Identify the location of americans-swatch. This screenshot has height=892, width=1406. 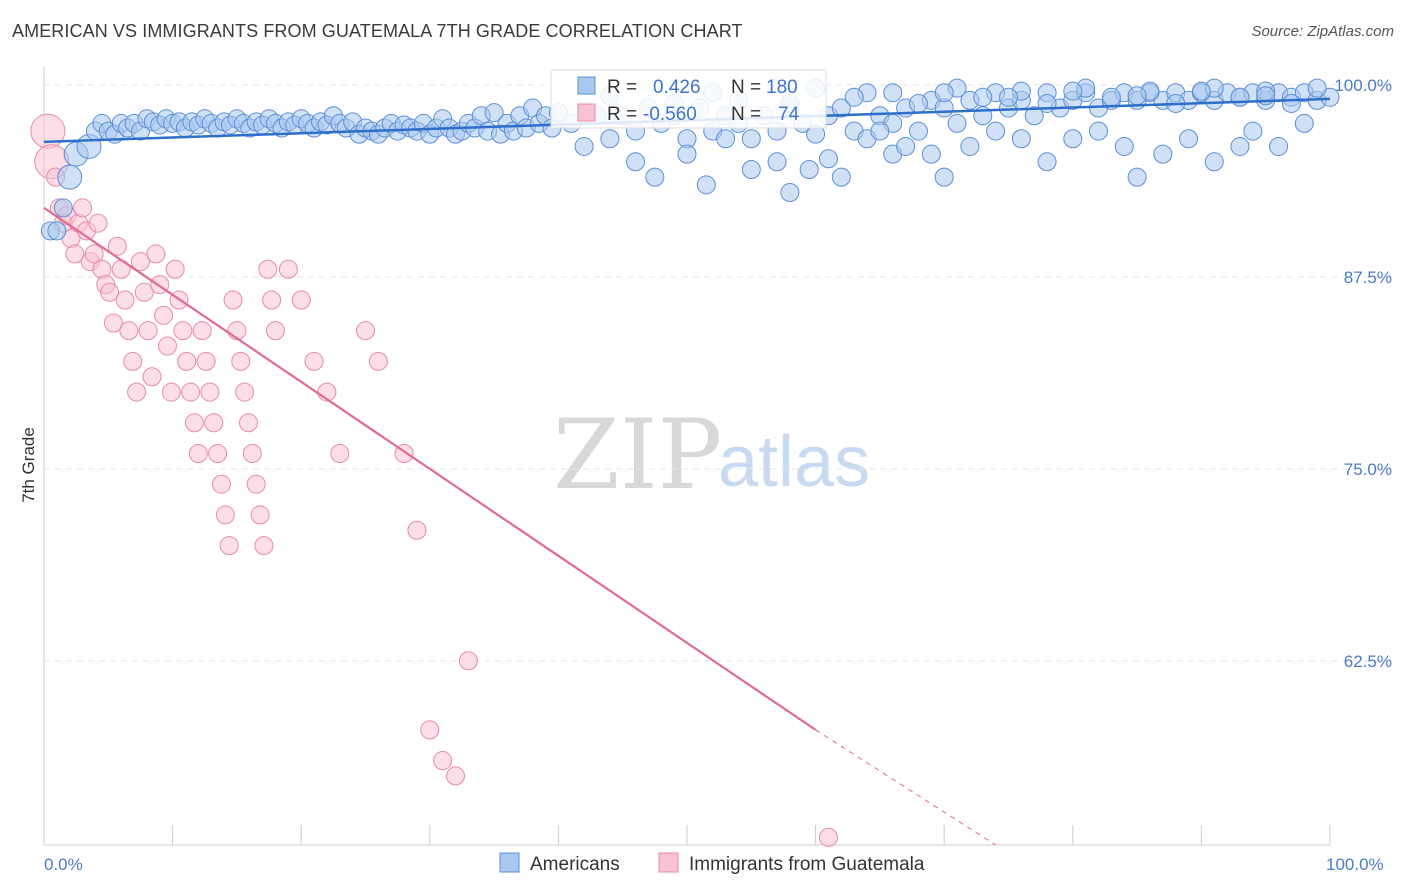
(586, 85).